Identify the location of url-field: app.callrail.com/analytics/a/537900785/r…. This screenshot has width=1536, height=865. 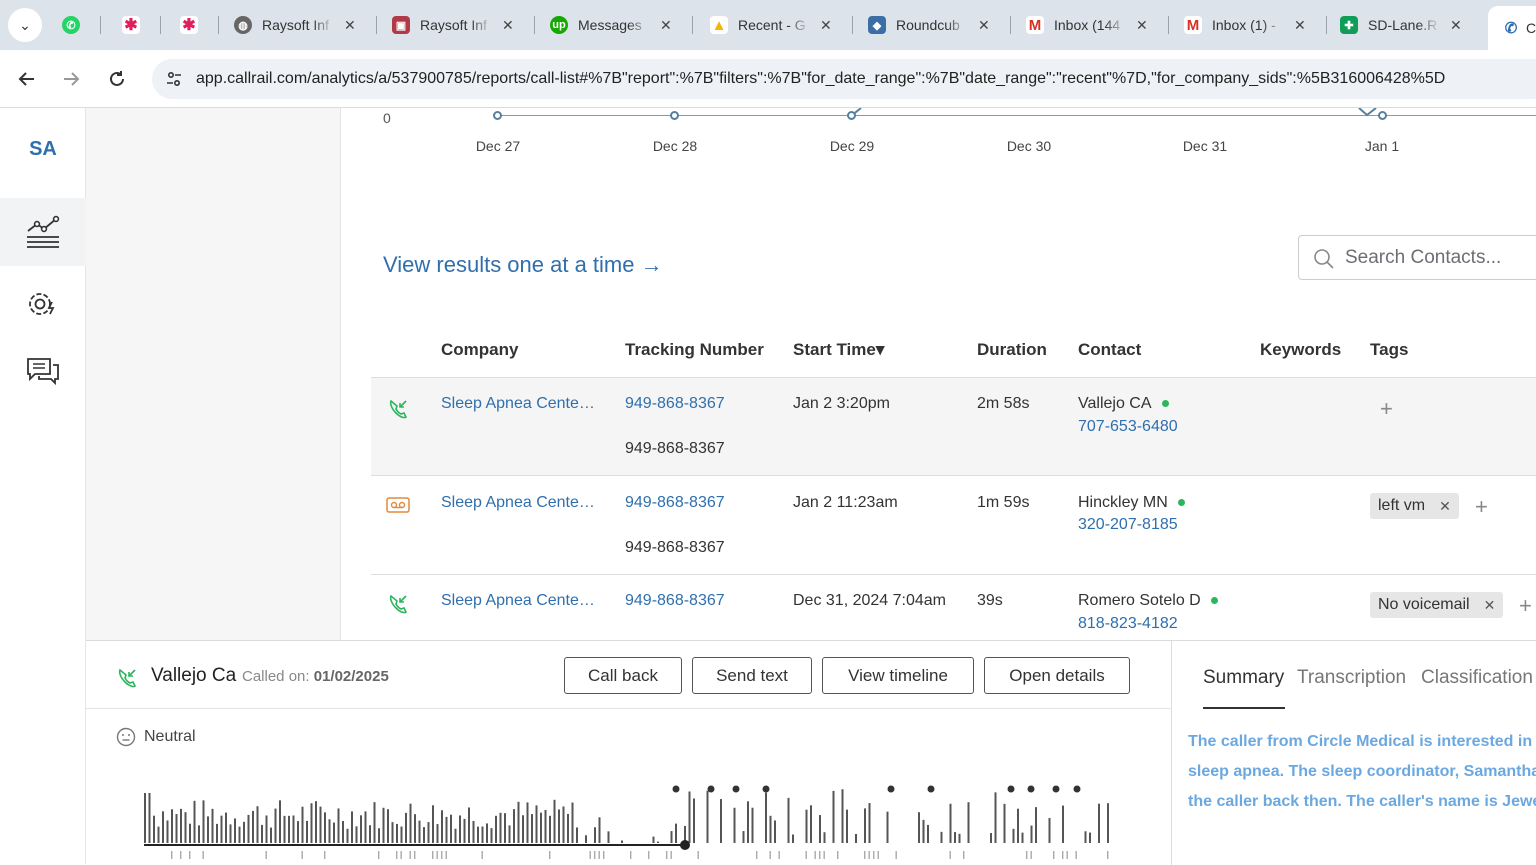
(844, 79).